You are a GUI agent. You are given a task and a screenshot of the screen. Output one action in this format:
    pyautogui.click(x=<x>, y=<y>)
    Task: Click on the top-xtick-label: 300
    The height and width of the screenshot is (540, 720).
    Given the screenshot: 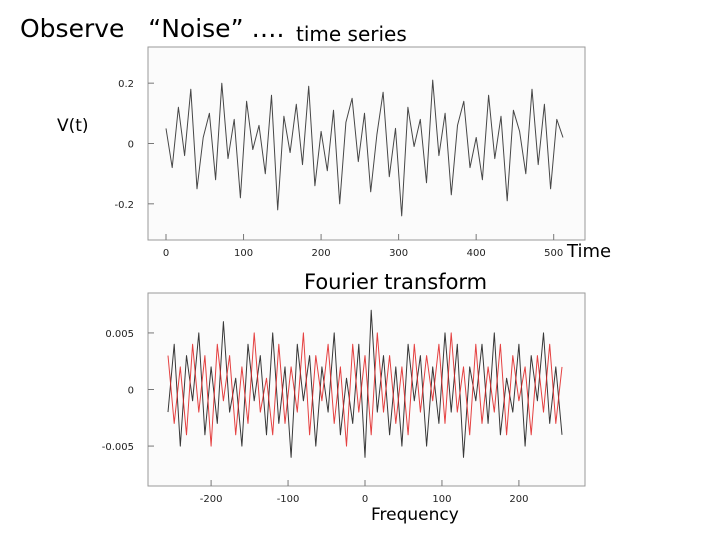 What is the action you would take?
    pyautogui.click(x=398, y=253)
    